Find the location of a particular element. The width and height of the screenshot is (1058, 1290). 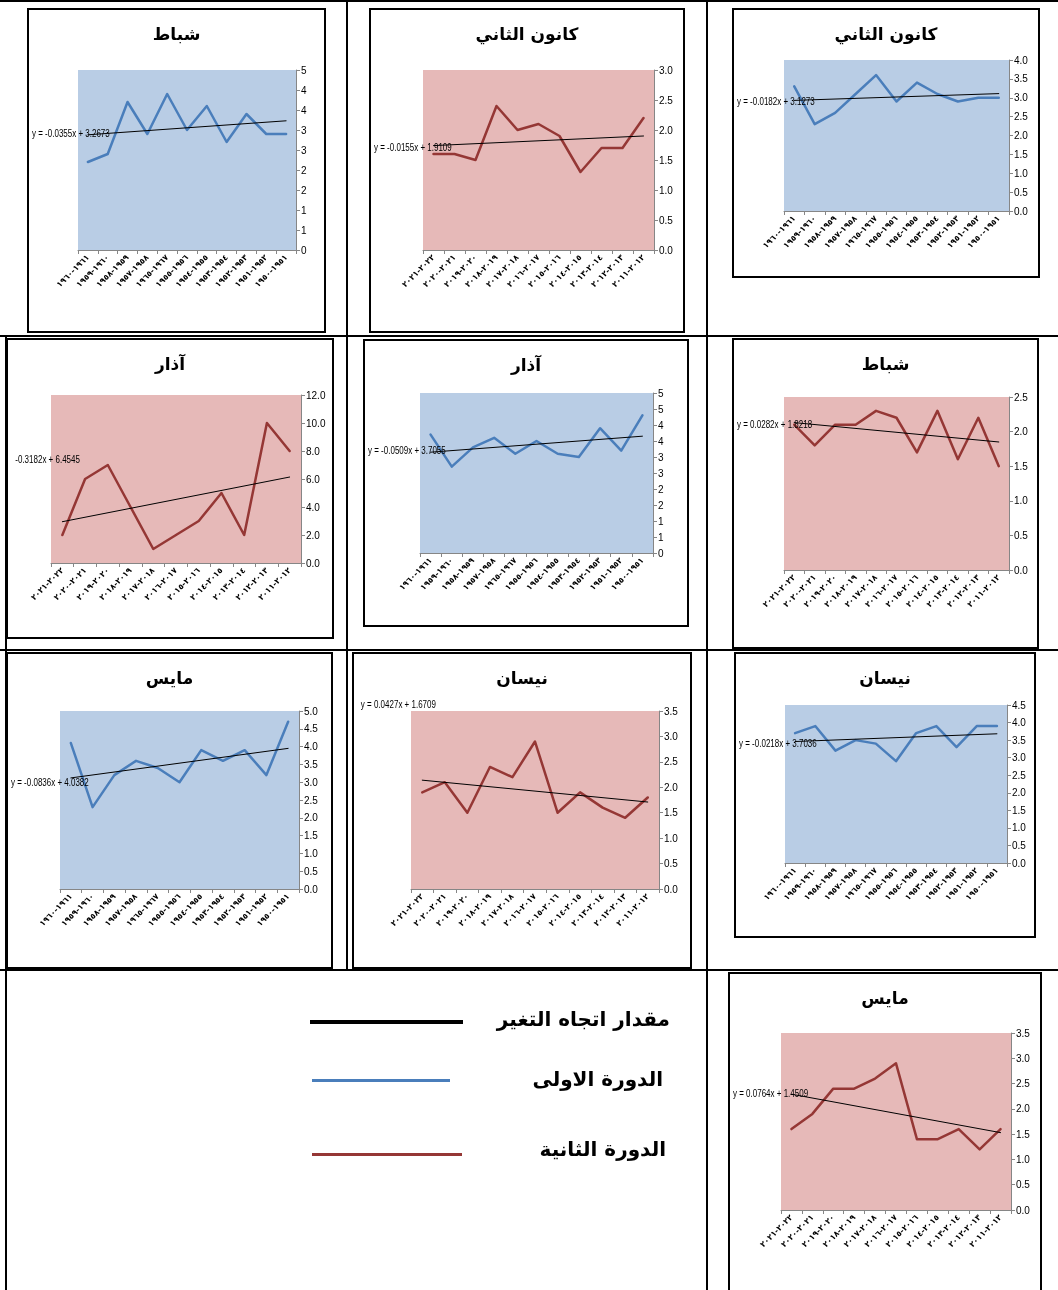

text: y = 0.0427x + 1.6709 is located at coordinates (398, 705).